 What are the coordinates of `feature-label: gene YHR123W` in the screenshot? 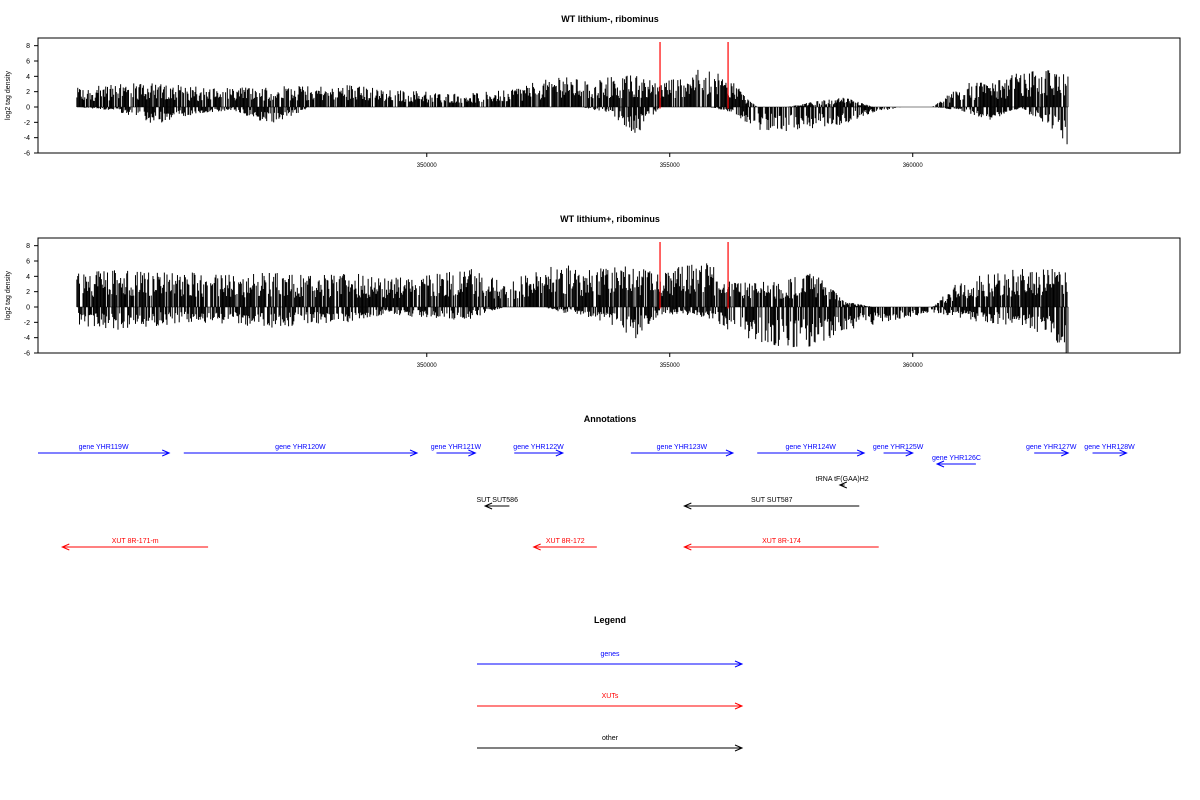 It's located at (682, 447).